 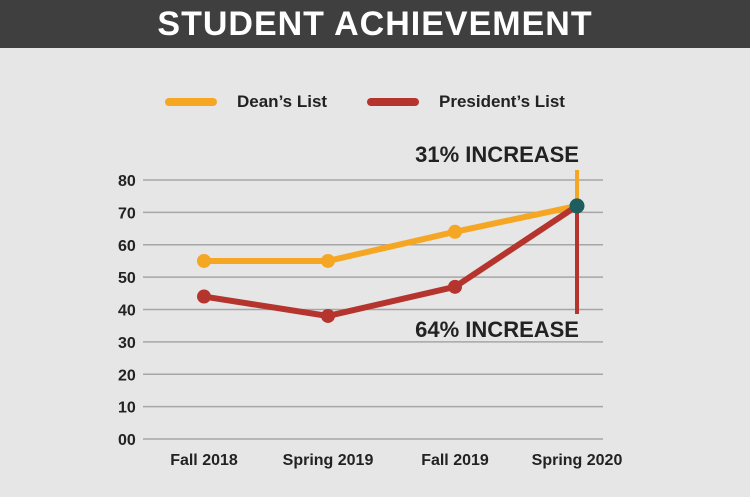 I want to click on y-tick-label-80: 80, so click(x=127, y=181).